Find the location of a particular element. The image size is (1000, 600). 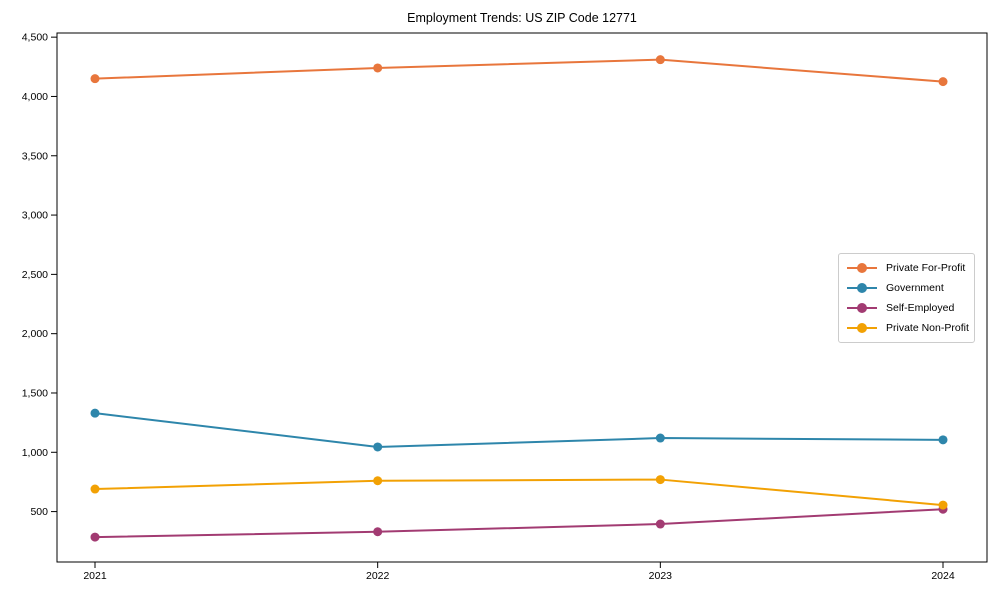

series-line-private-non-profit is located at coordinates (519, 492).